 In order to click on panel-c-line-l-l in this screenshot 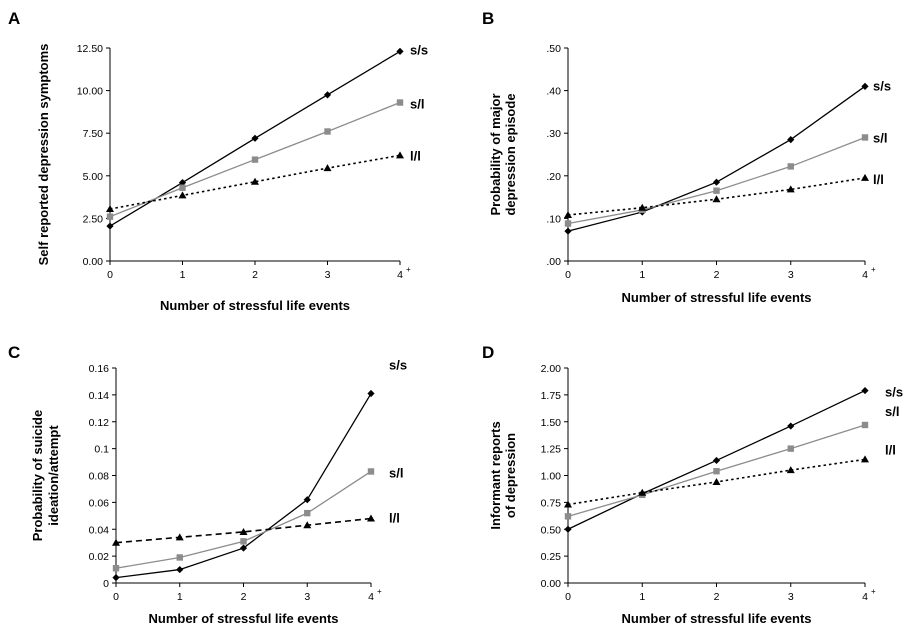, I will do `click(243, 530)`.